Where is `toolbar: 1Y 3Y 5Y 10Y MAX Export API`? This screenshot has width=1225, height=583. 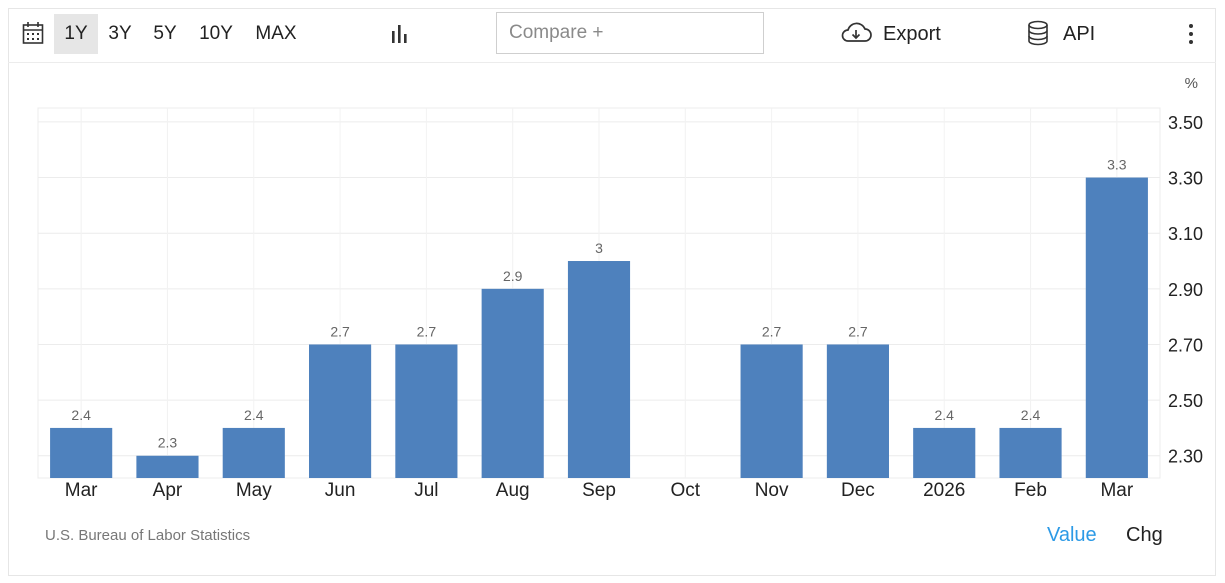
toolbar: 1Y 3Y 5Y 10Y MAX Export API is located at coordinates (612, 35).